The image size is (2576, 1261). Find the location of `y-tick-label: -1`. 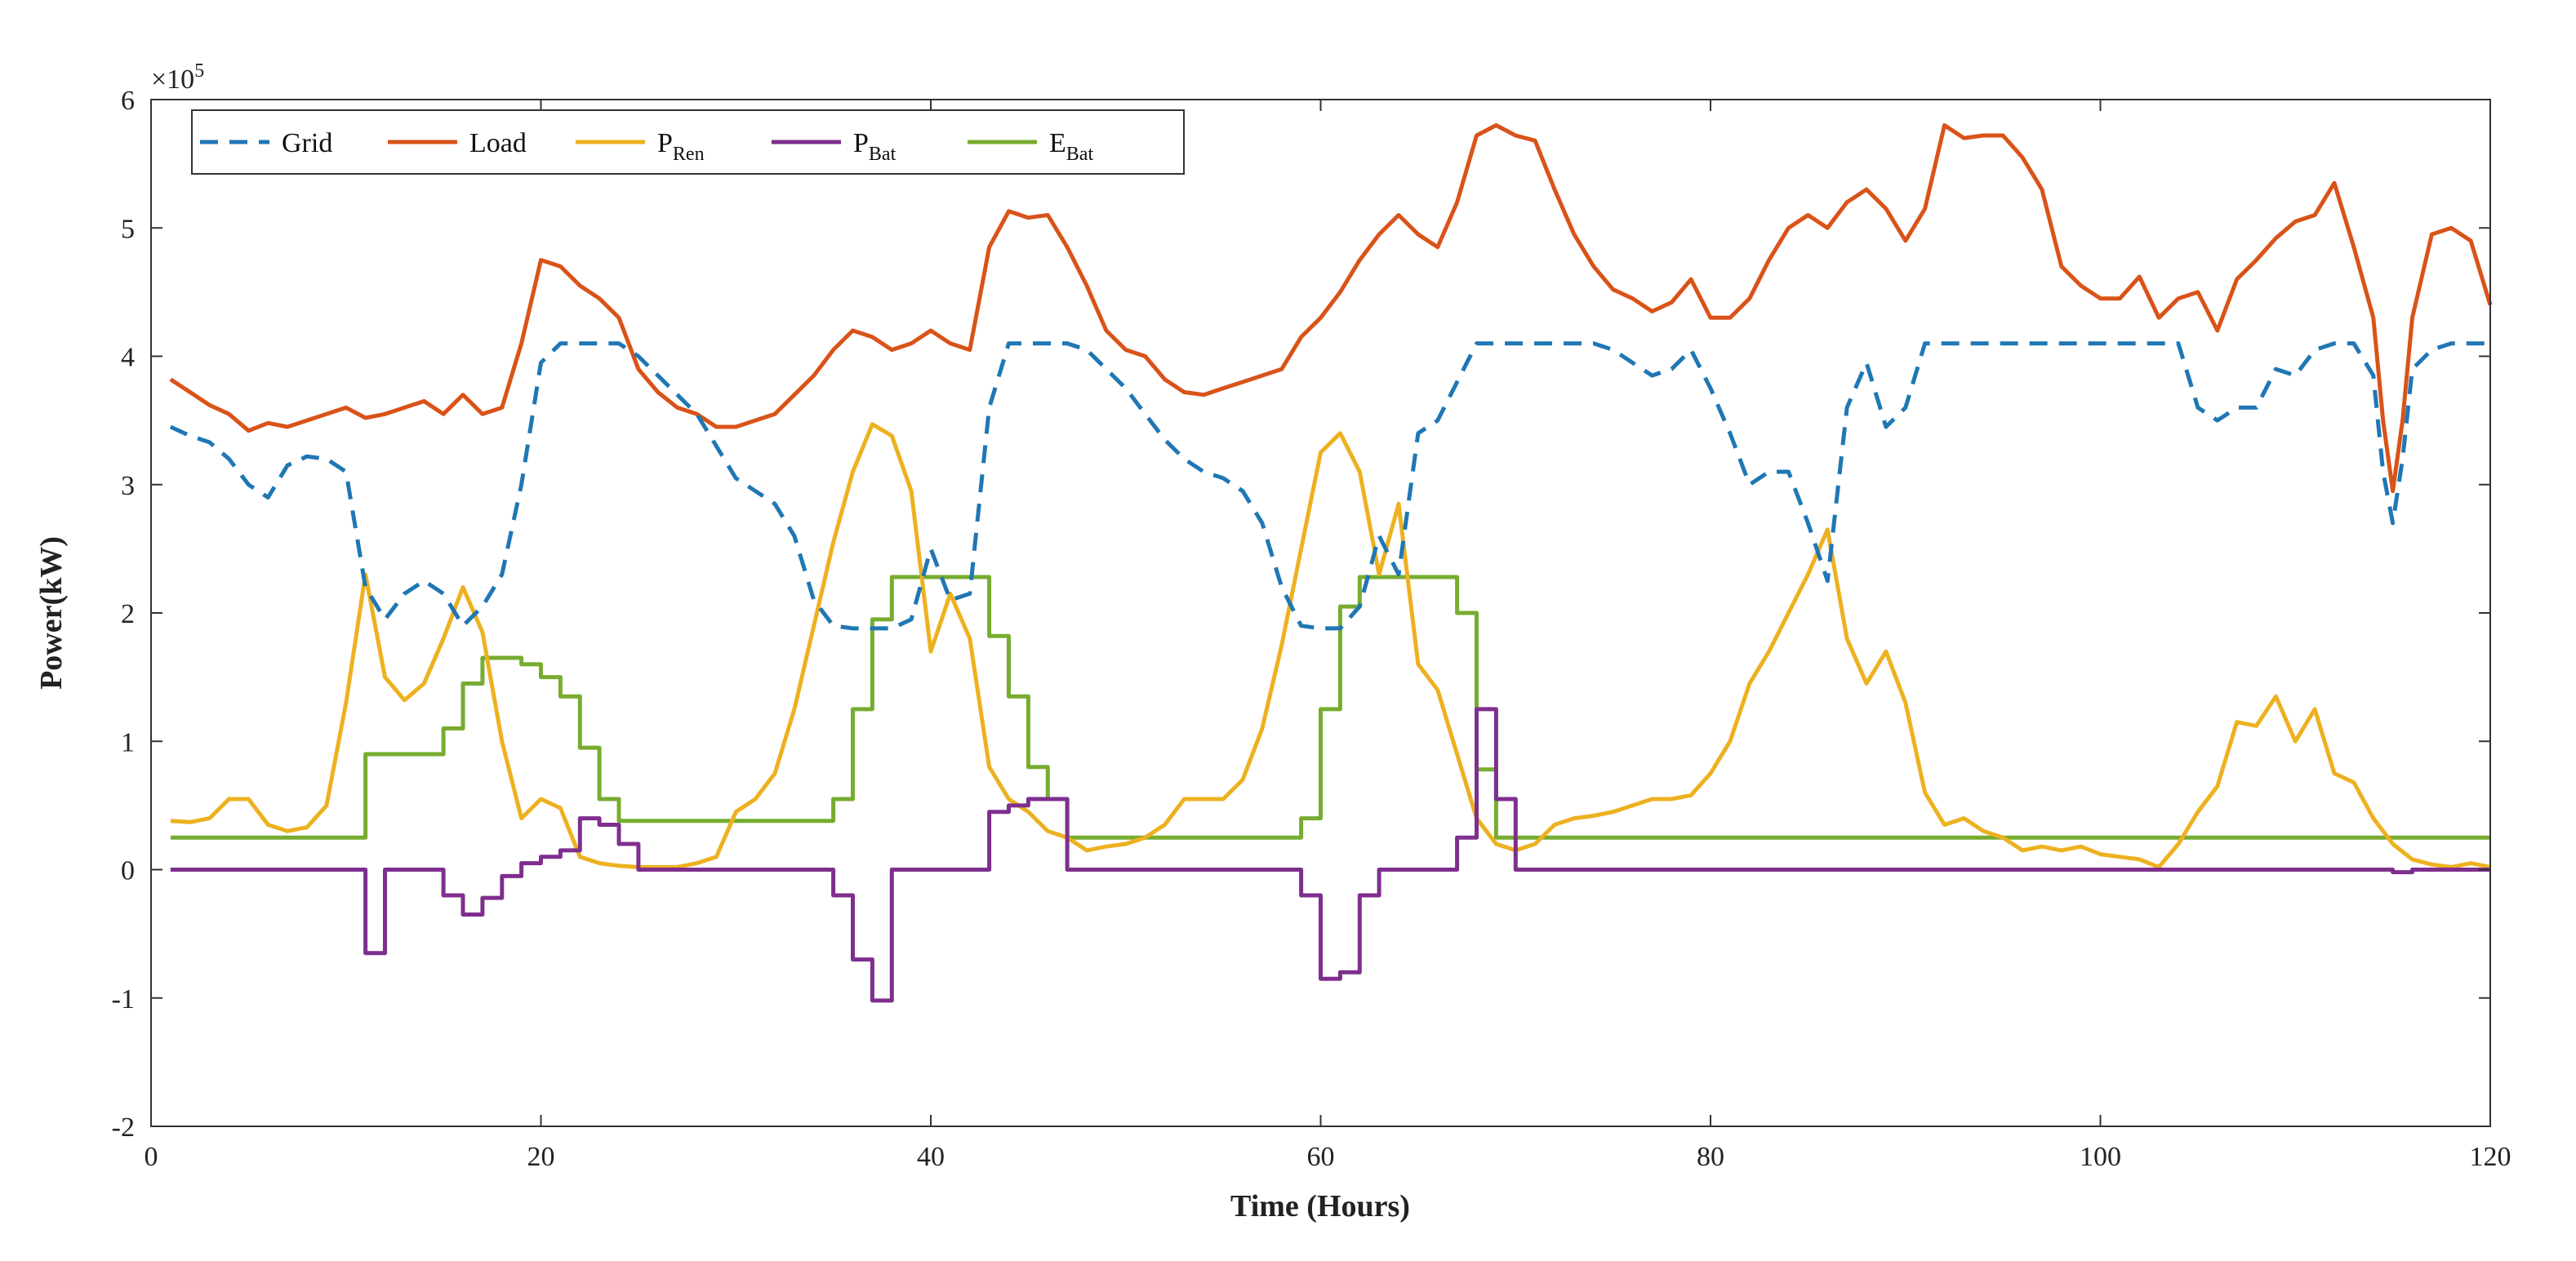

y-tick-label: -1 is located at coordinates (123, 999).